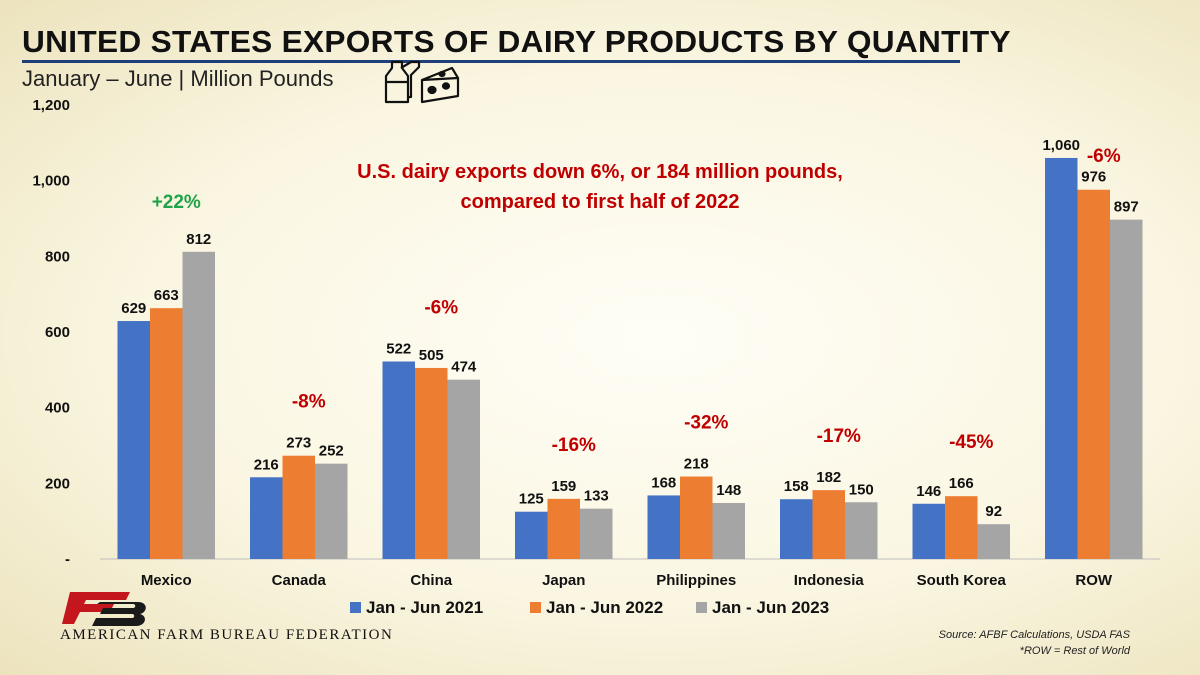 The width and height of the screenshot is (1200, 675). What do you see at coordinates (796, 486) in the screenshot?
I see `data-label: 158` at bounding box center [796, 486].